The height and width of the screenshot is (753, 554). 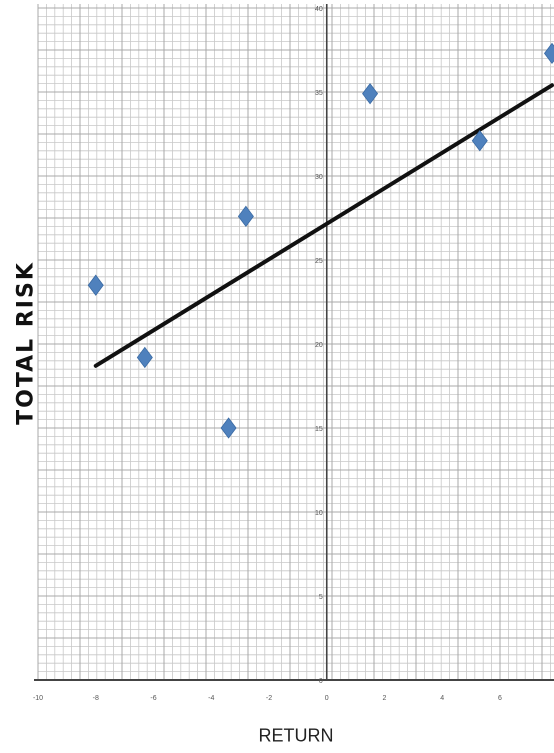 What do you see at coordinates (269, 698) in the screenshot?
I see `x-tick-label: -2` at bounding box center [269, 698].